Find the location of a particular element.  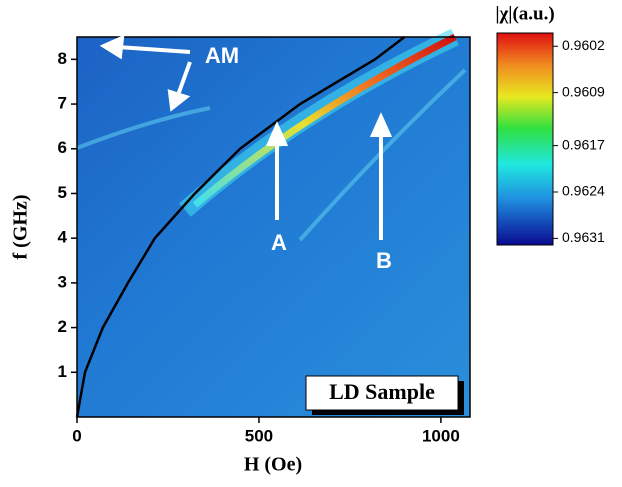

colorbar-tick-label: 0.9624 is located at coordinates (583, 191).